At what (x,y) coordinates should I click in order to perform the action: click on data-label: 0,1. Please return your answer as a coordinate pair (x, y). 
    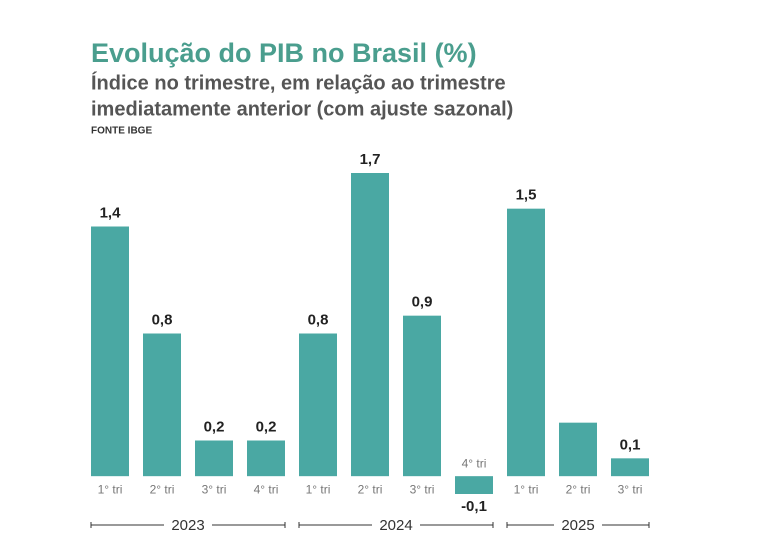
    Looking at the image, I should click on (630, 444).